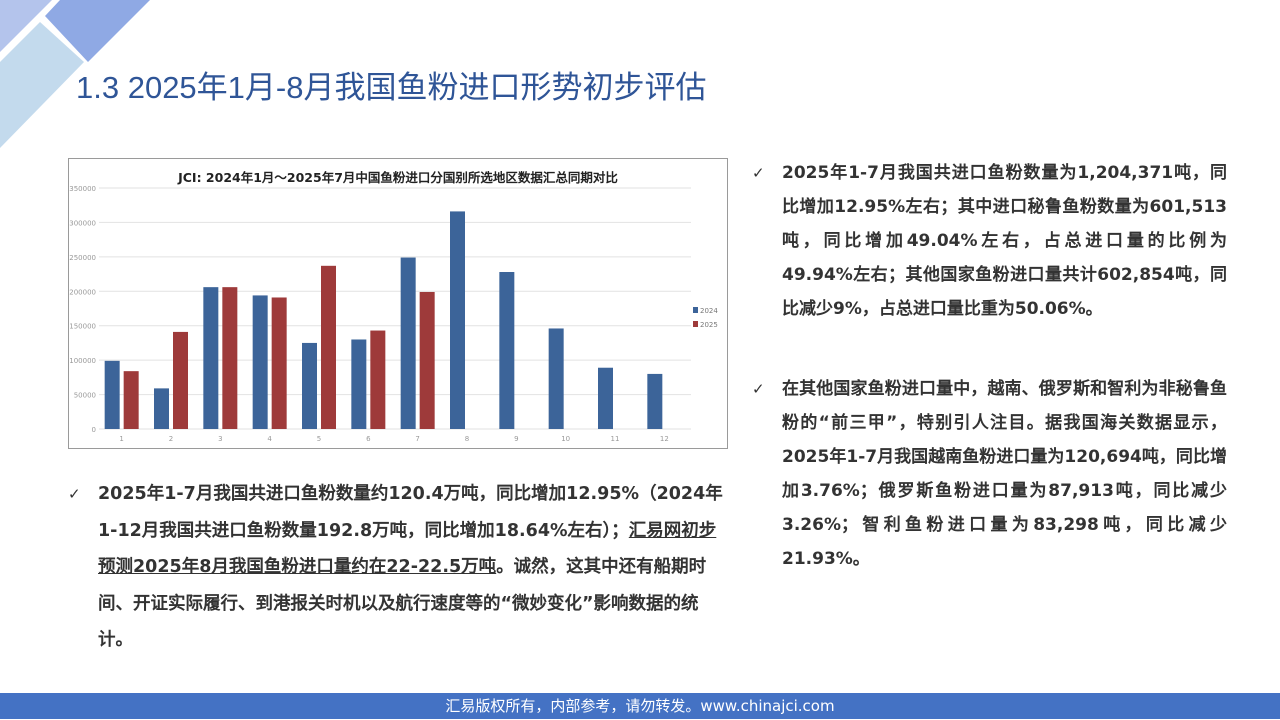 The height and width of the screenshot is (720, 1280). I want to click on x-tick-label: 9, so click(516, 439).